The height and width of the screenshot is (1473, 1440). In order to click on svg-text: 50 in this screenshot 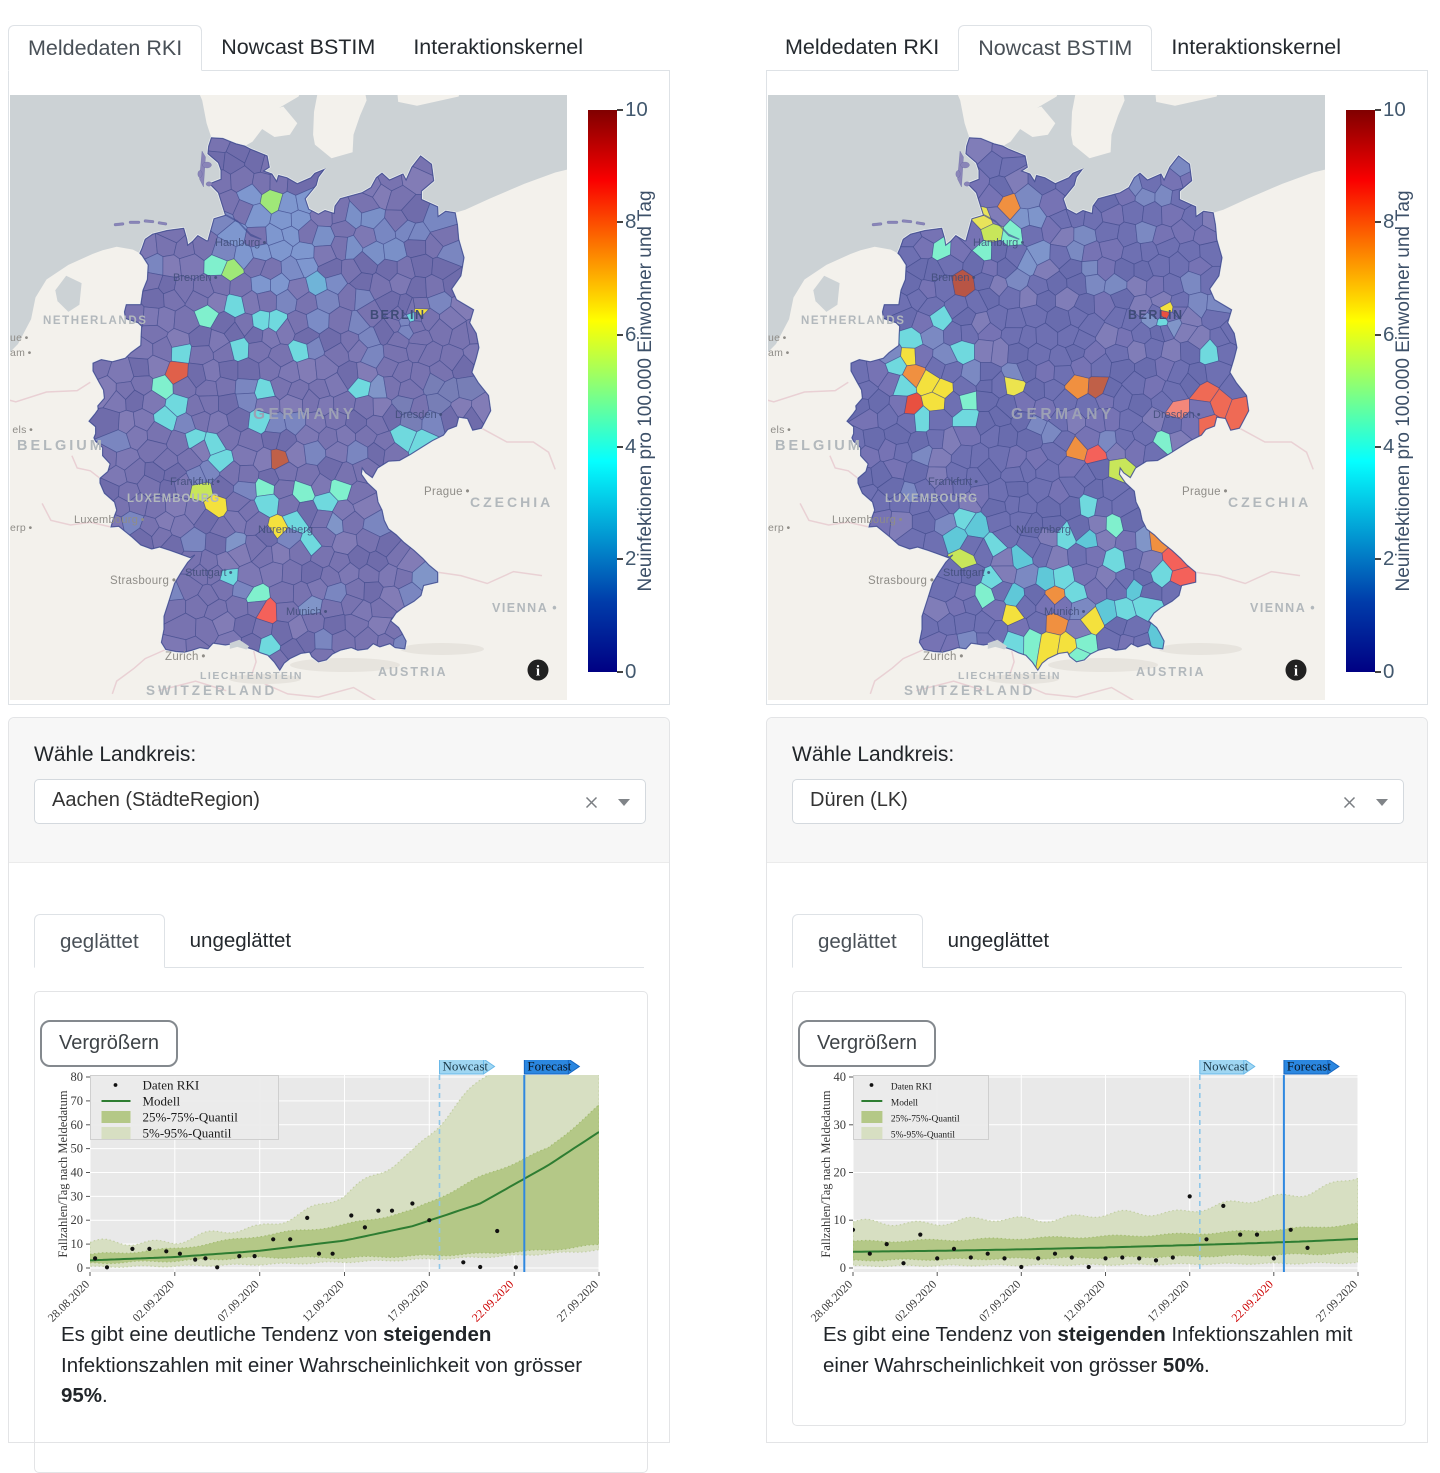, I will do `click(77, 1149)`.